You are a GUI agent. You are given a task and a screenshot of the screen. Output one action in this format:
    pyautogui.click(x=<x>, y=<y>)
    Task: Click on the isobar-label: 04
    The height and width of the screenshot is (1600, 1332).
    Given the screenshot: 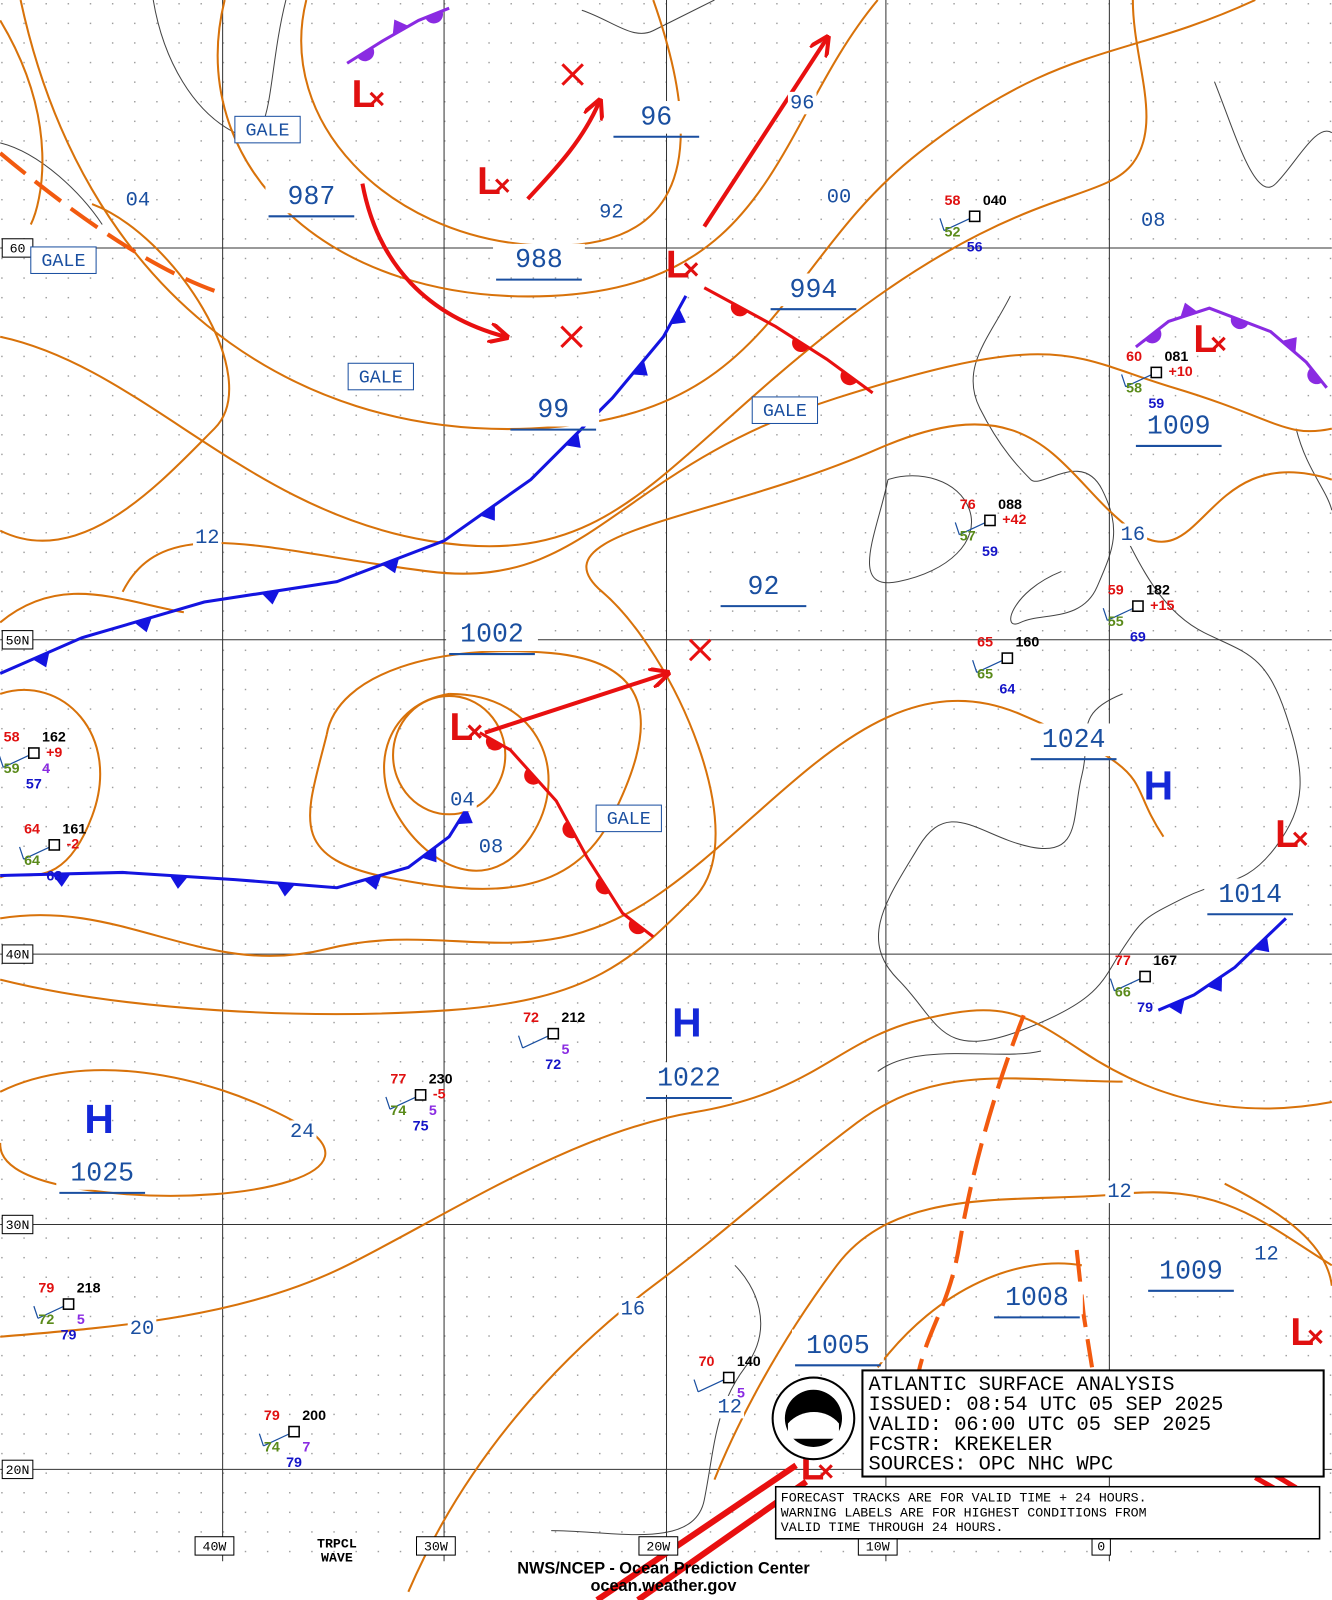 What is the action you would take?
    pyautogui.click(x=138, y=200)
    